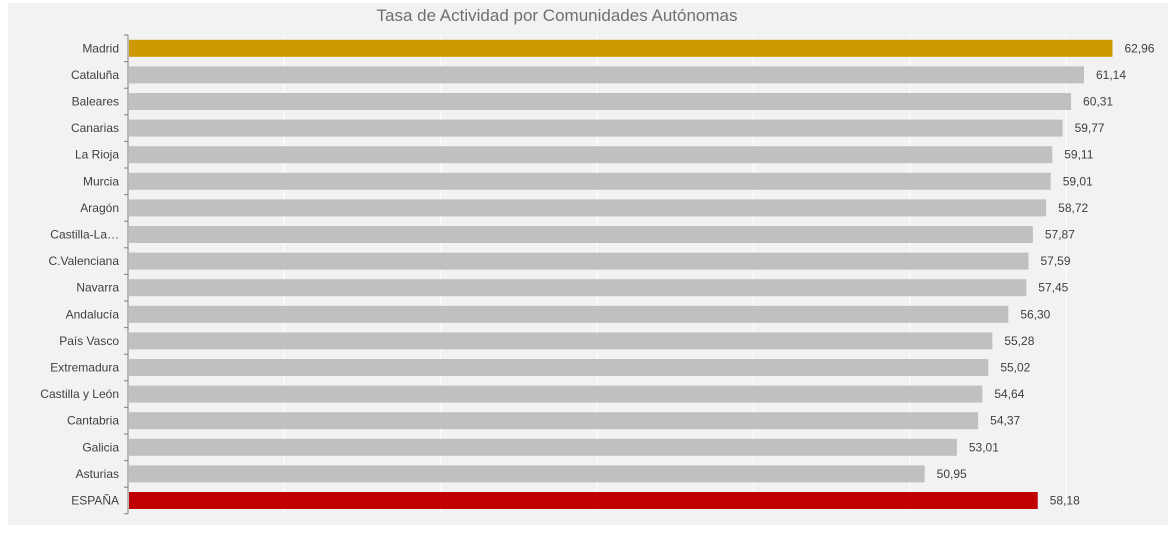 The width and height of the screenshot is (1173, 540). I want to click on category-label: País Vasco, so click(89, 341).